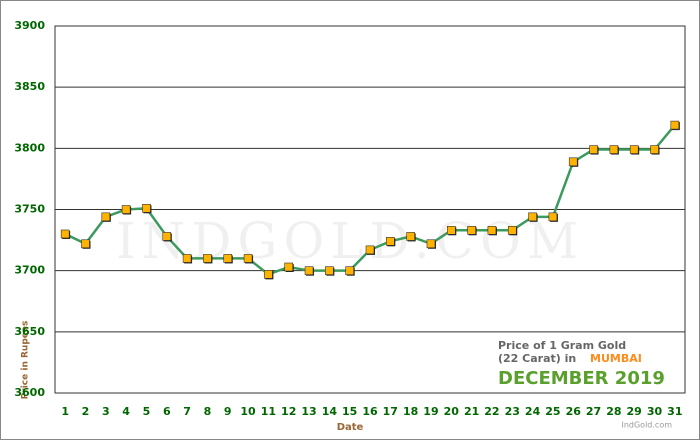  I want to click on legend-city: MUMBAI, so click(616, 358).